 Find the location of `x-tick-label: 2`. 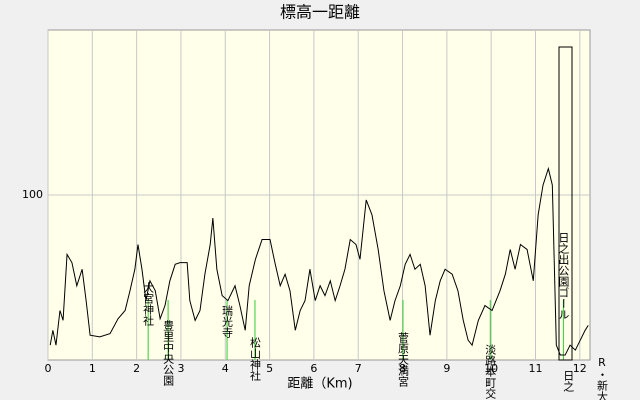

x-tick-label: 2 is located at coordinates (136, 368).